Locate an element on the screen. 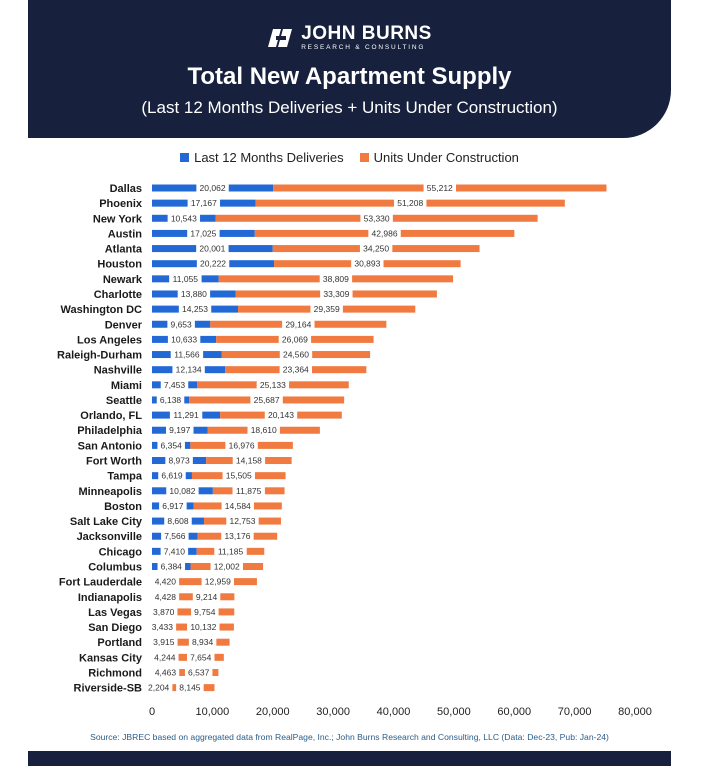 Image resolution: width=701 pixels, height=766 pixels. value-label-under-construction: 51,208 is located at coordinates (410, 203).